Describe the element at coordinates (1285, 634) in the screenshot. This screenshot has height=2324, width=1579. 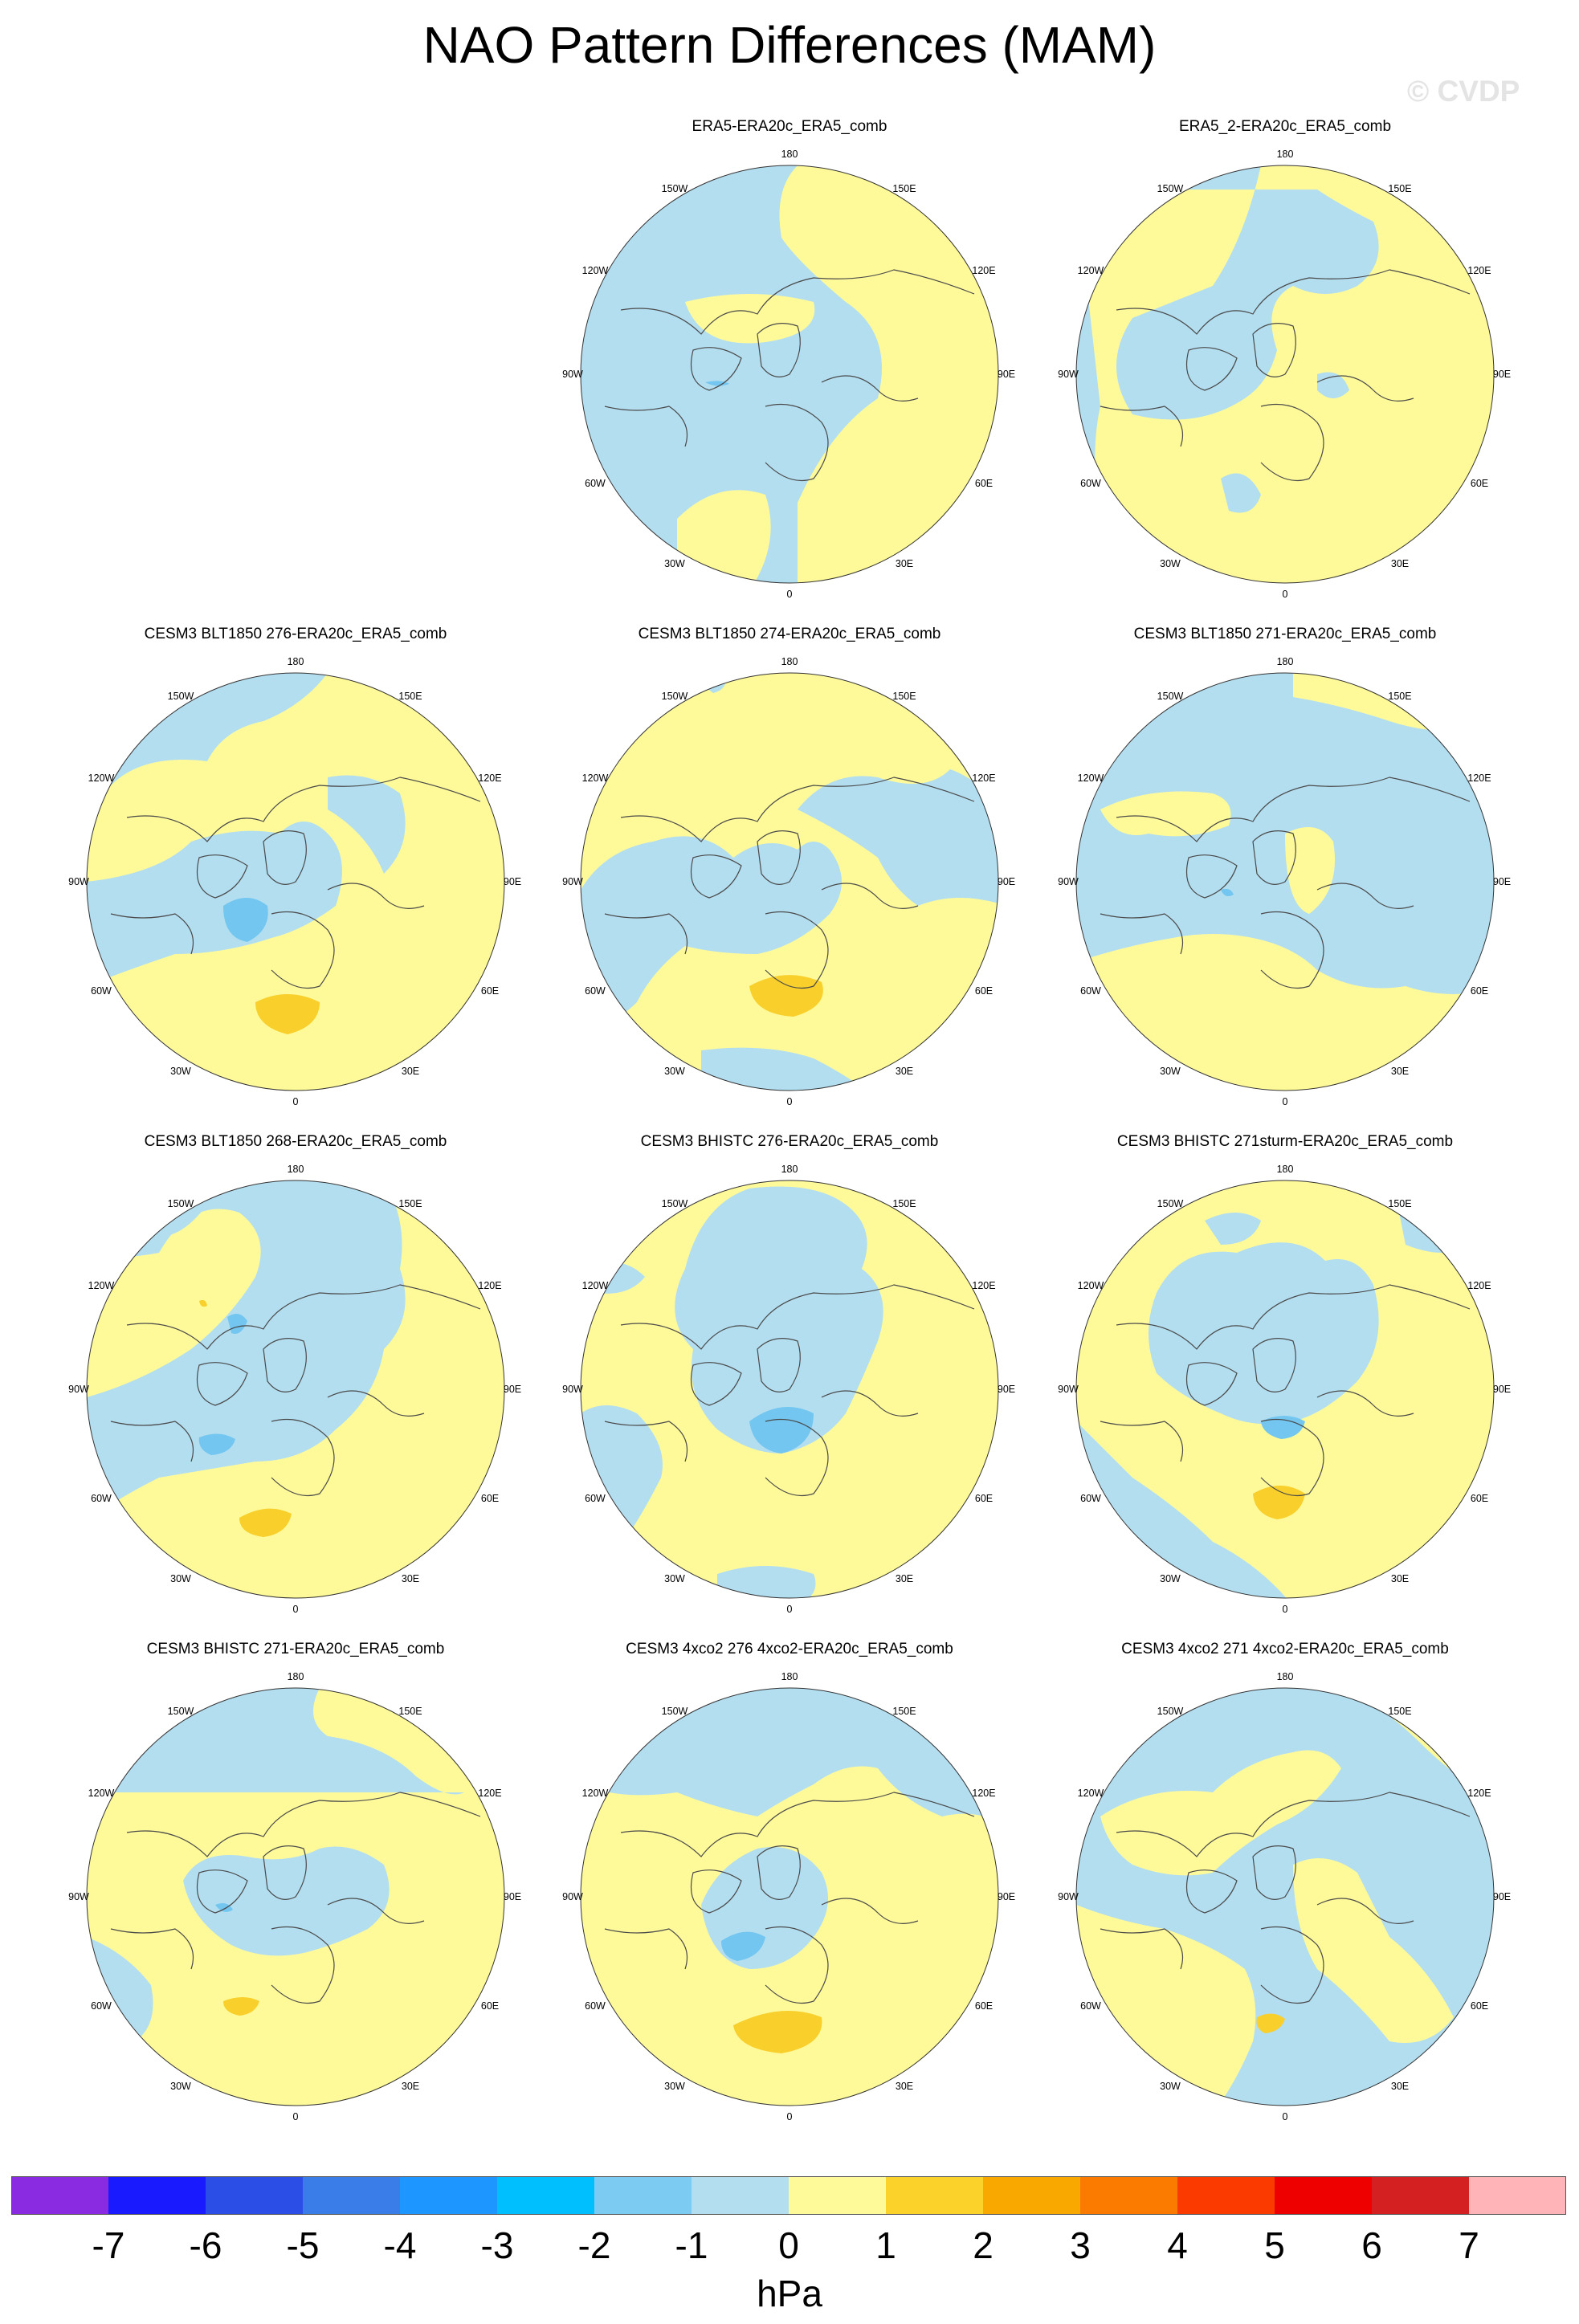
I see `panel-title: CESM3 BLT1850 271-ERA20c_ERA5_comb` at that location.